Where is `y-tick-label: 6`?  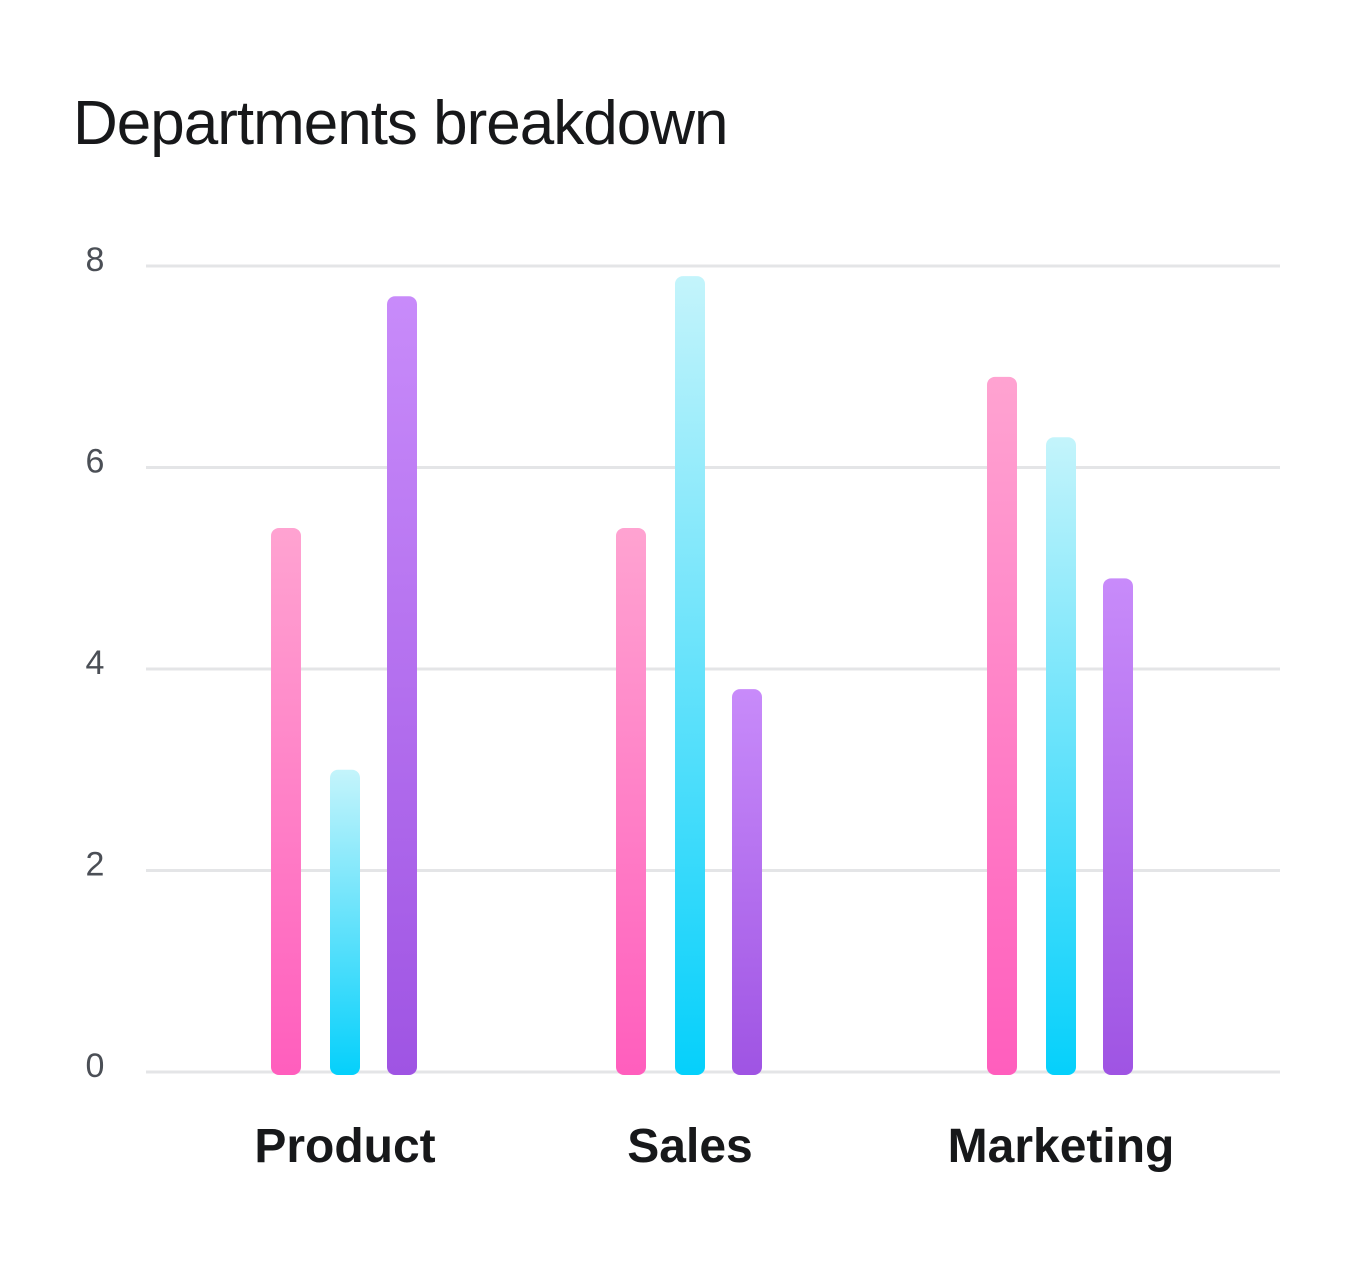
y-tick-label: 6 is located at coordinates (95, 462).